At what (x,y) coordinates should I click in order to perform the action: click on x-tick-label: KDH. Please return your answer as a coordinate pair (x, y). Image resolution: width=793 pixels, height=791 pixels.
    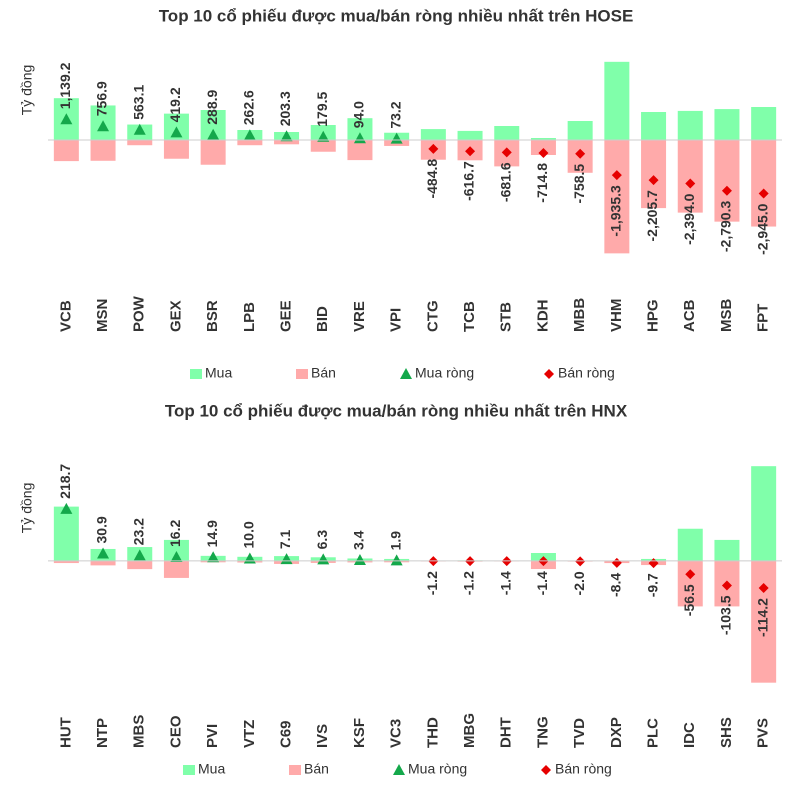
    Looking at the image, I should click on (542, 316).